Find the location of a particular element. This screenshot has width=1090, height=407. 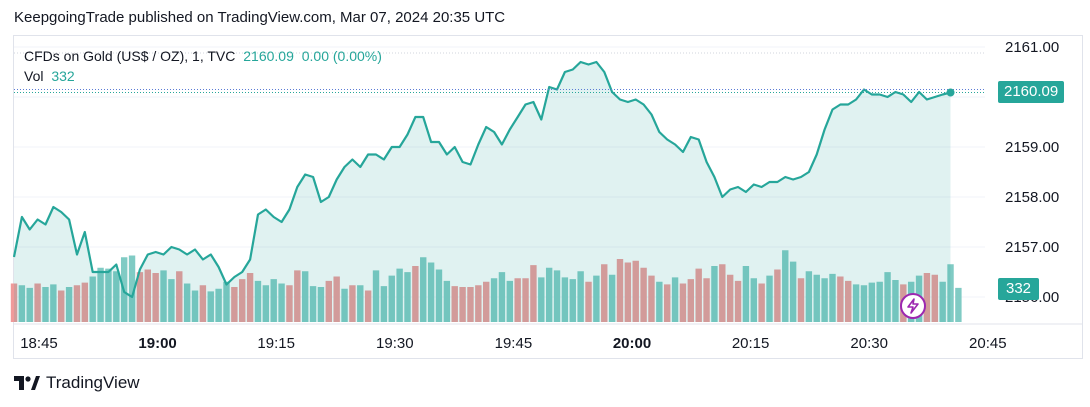

legend-vol-value: 332 is located at coordinates (63, 76).